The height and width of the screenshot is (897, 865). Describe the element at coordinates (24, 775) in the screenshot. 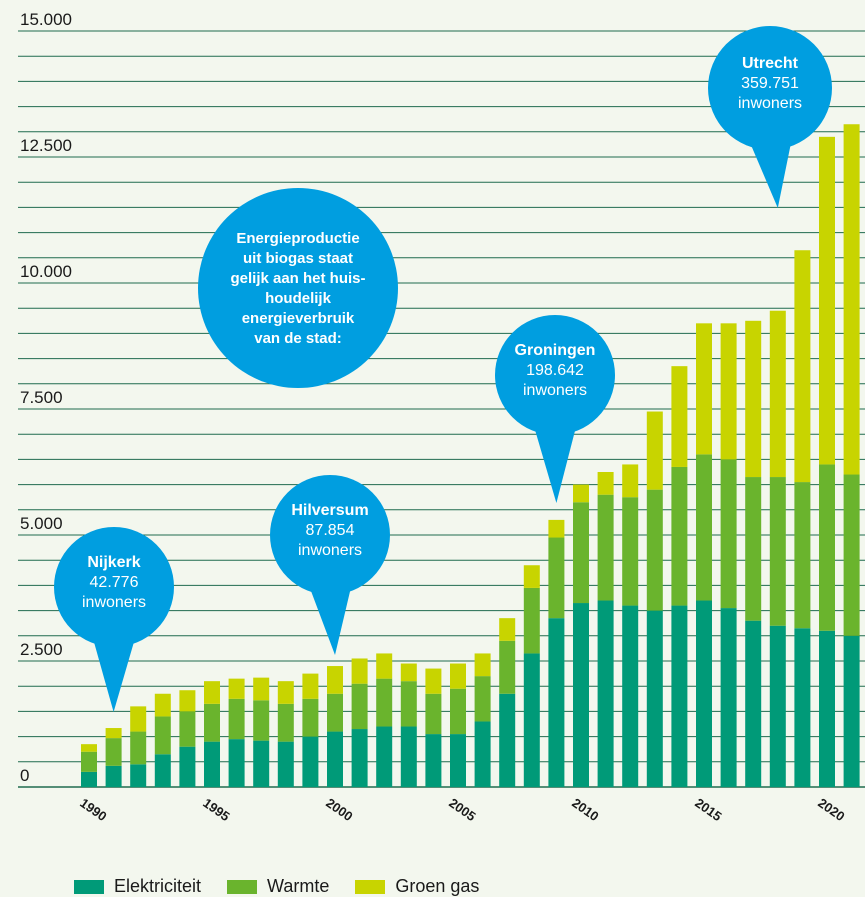

I see `y-tick-label: 0` at that location.